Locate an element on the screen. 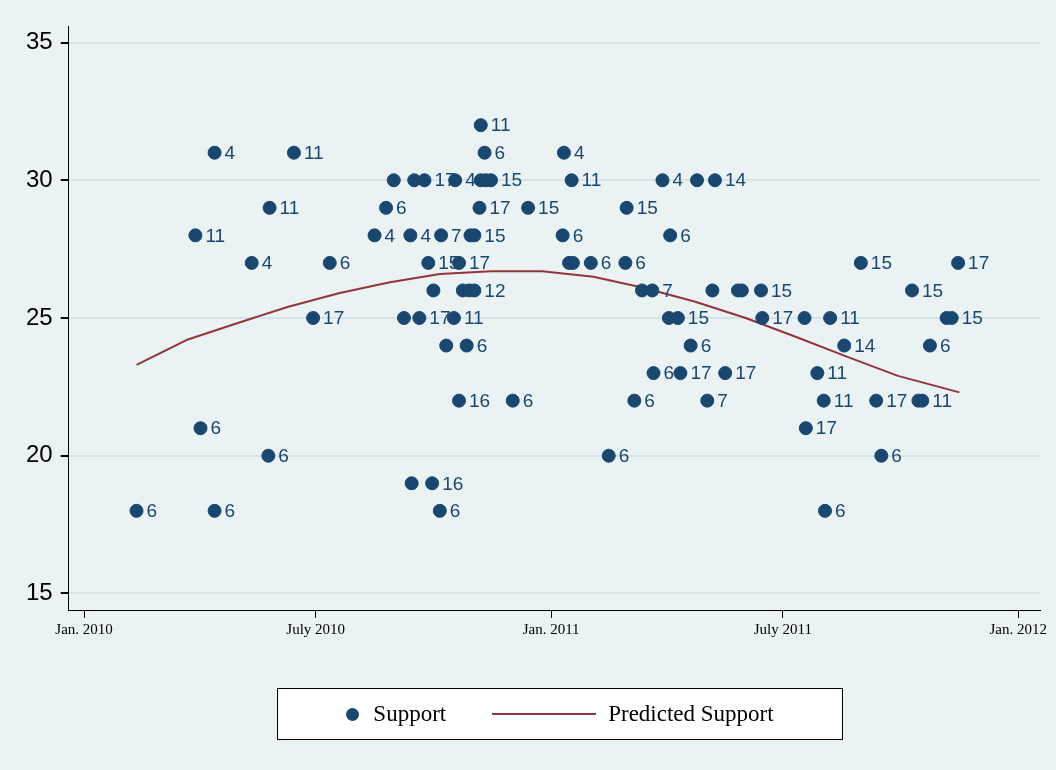 The height and width of the screenshot is (770, 1056). legend-label: Predicted Support is located at coordinates (691, 714).